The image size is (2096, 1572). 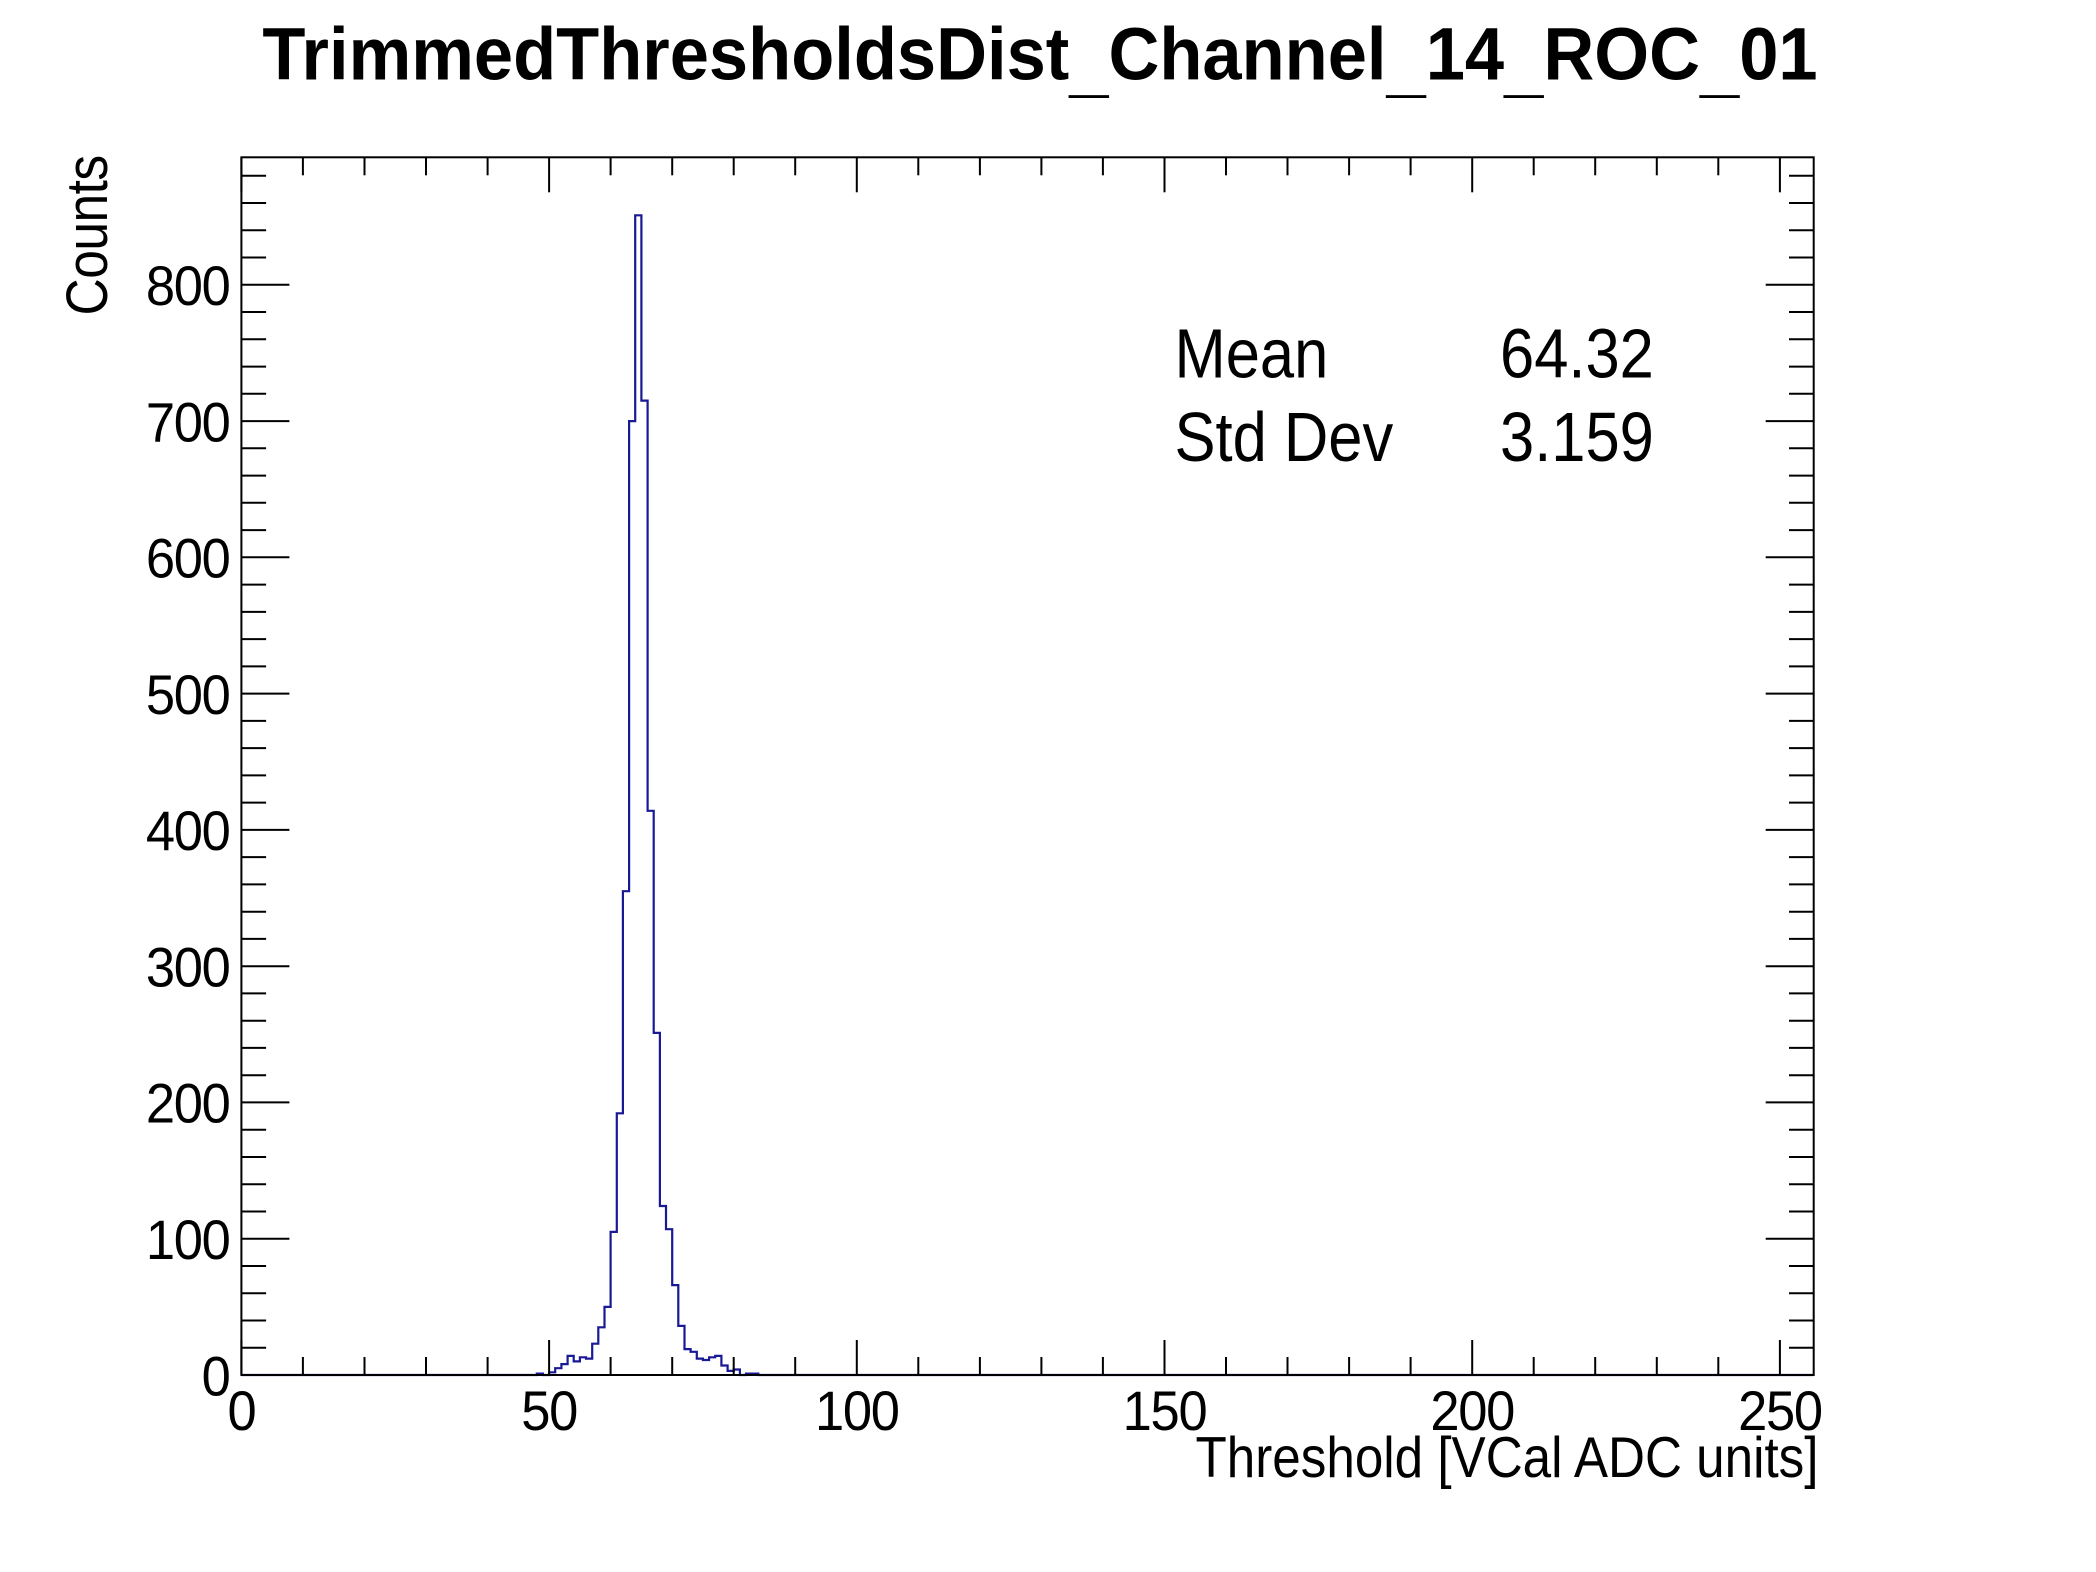 I want to click on svg-text: 600, so click(x=188, y=559).